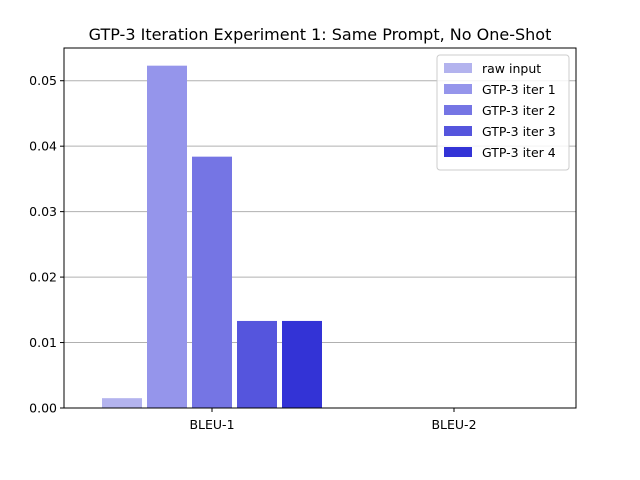  Describe the element at coordinates (511, 68) in the screenshot. I see `legend-label: raw input` at that location.